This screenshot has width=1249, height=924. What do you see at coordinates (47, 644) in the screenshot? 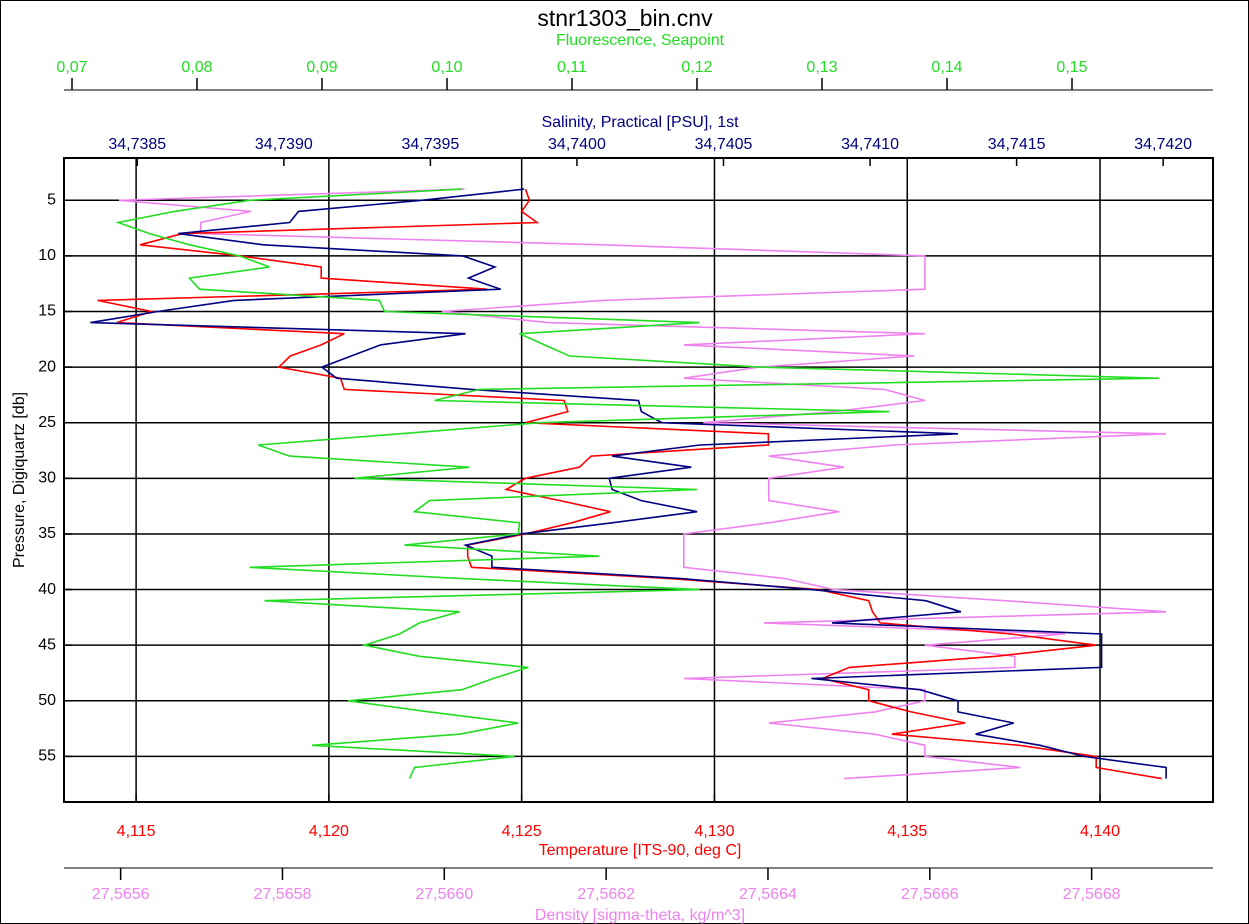
I see `y-tick-label: 45` at bounding box center [47, 644].